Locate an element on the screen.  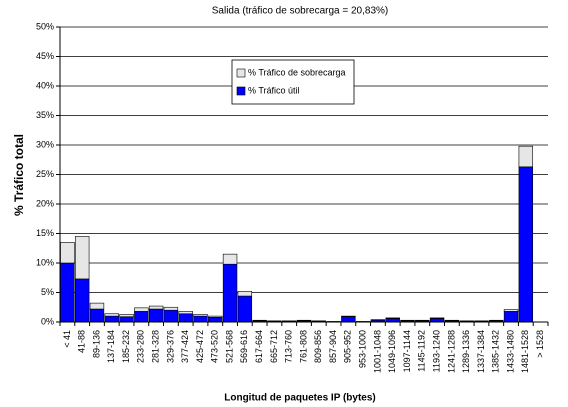
x-tick-label: 713-760 is located at coordinates (289, 346).